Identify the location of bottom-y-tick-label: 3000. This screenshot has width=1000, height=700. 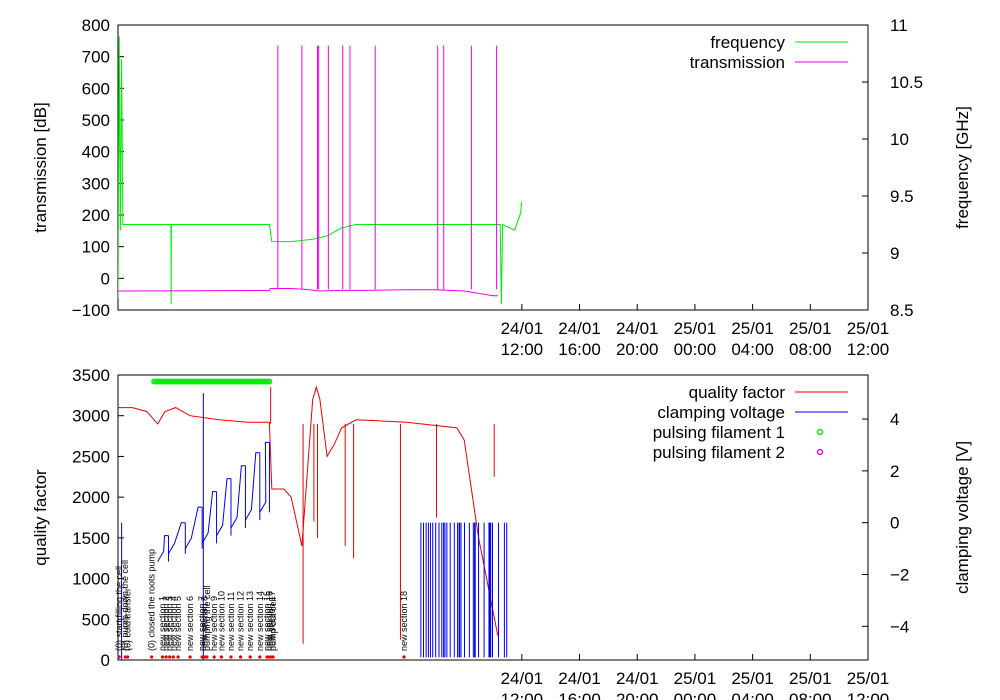
(91, 416).